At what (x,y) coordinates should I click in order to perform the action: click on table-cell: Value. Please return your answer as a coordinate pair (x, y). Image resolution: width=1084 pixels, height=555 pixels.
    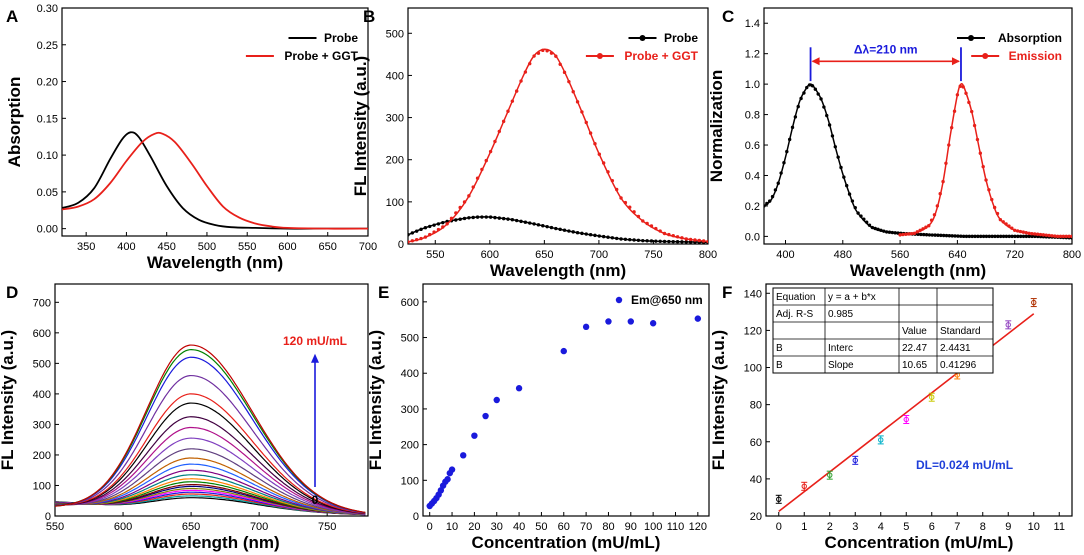
    Looking at the image, I should click on (914, 331).